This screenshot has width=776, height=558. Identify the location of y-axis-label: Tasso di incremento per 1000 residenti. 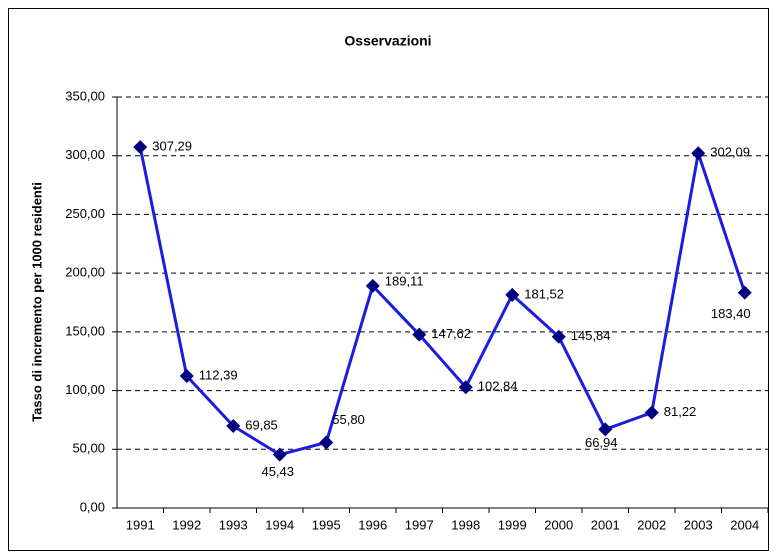
(36, 302).